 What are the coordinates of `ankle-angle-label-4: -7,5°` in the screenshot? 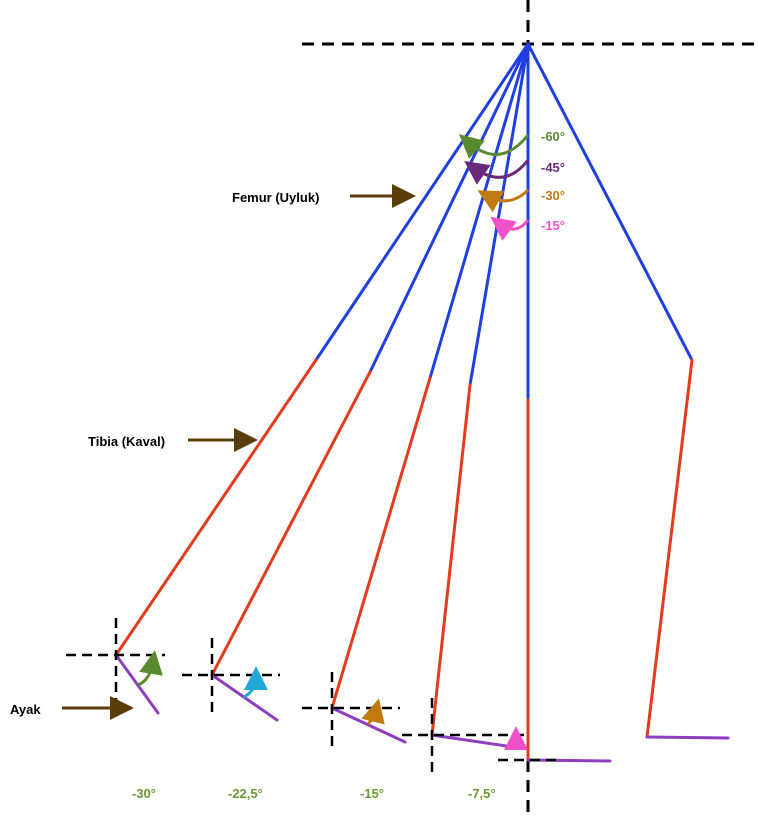 It's located at (482, 793).